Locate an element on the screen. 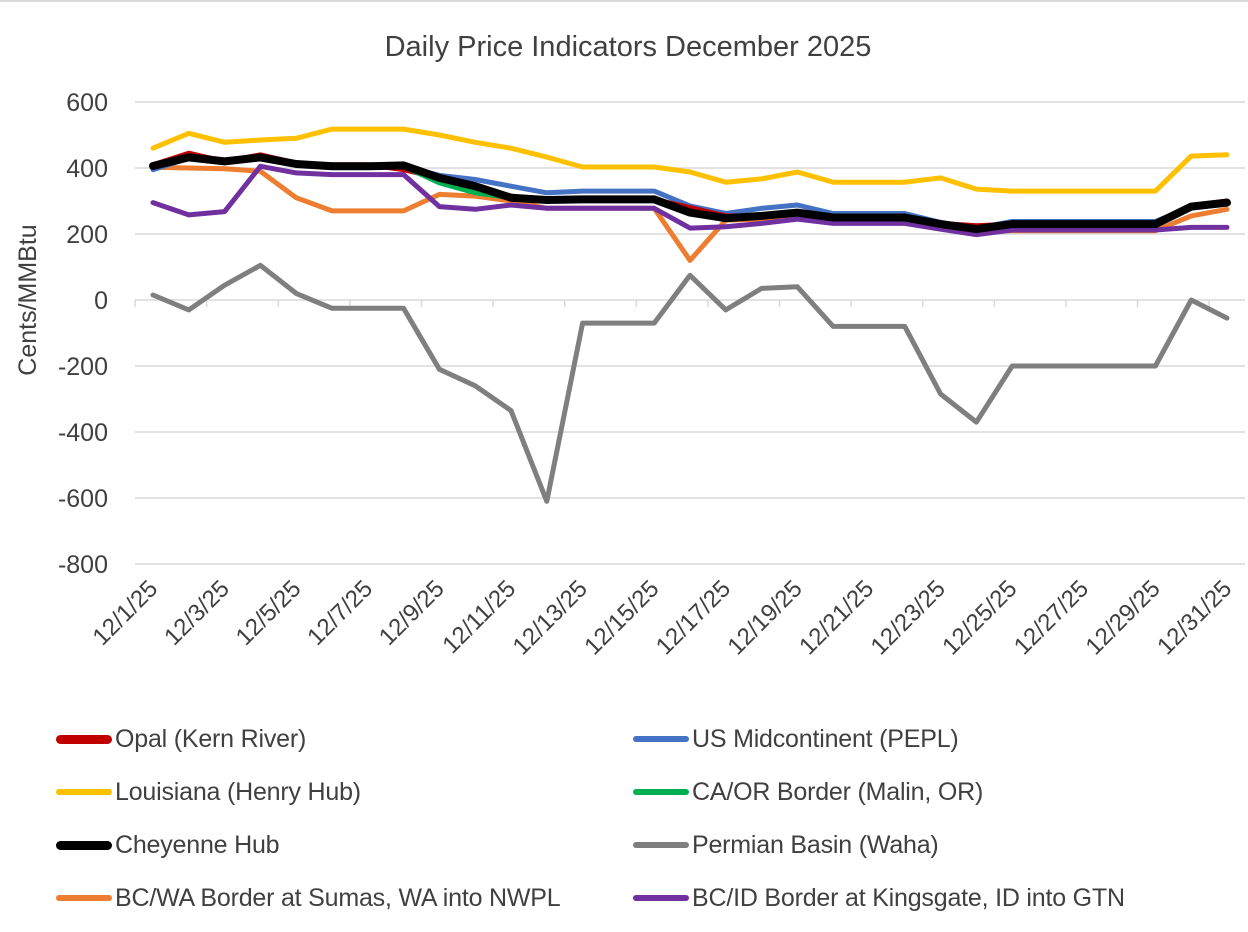  x-tick-label: 12/29/25 is located at coordinates (1122, 617).